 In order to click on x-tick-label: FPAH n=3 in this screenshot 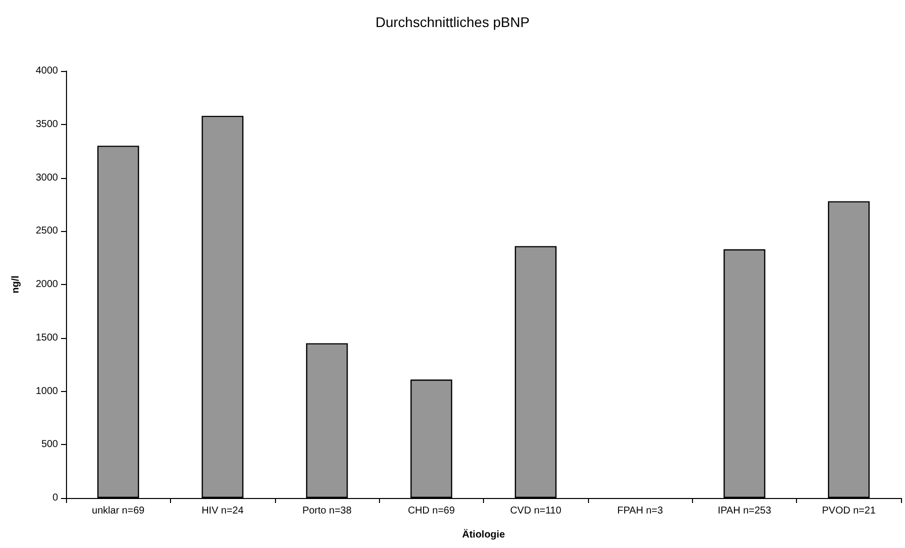, I will do `click(640, 511)`.